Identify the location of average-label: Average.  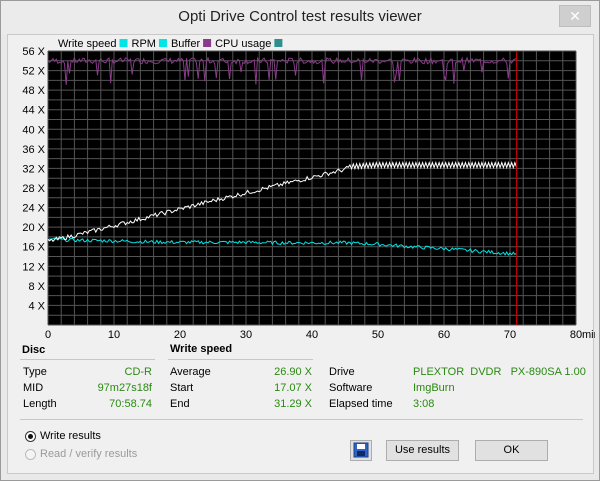
(190, 372).